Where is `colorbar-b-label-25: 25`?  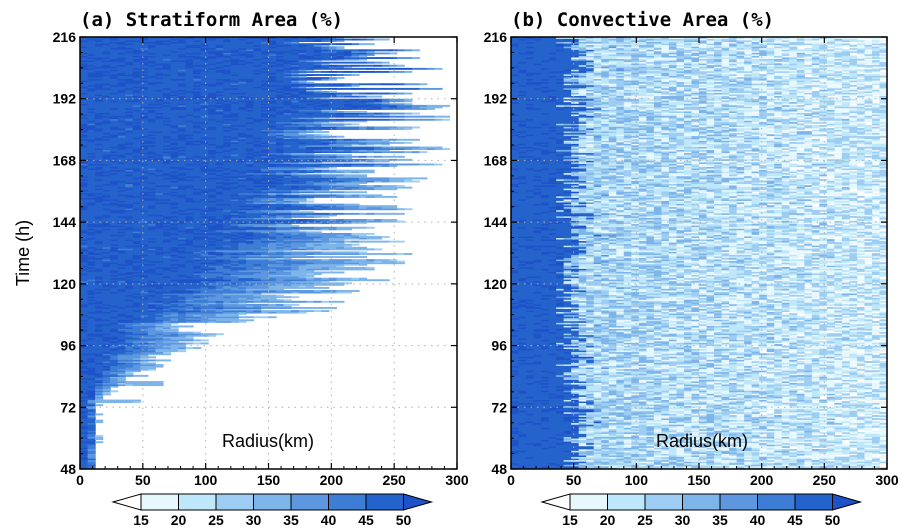
colorbar-b-label-25: 25 is located at coordinates (645, 520).